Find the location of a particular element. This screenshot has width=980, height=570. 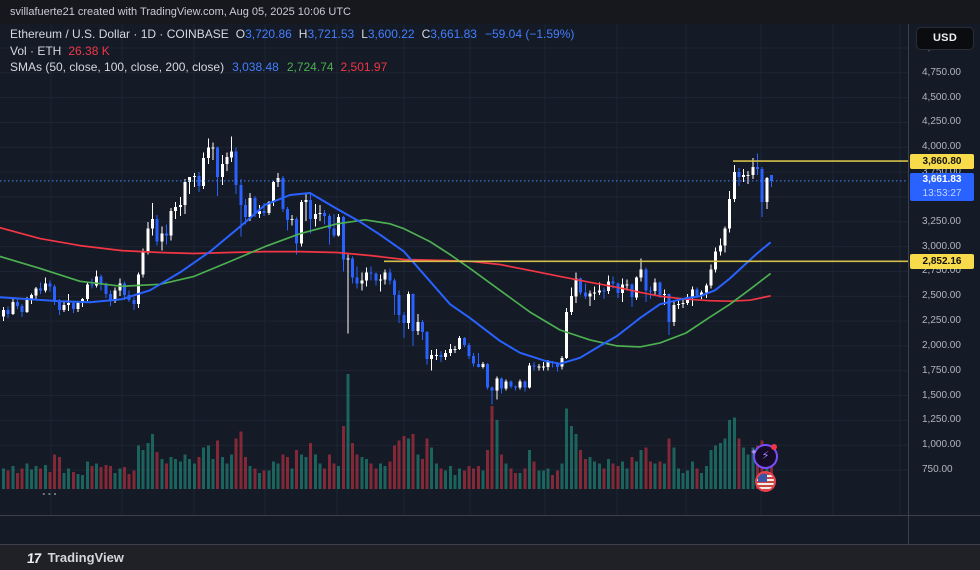

lightning-icon: ⚡ is located at coordinates (765, 456).